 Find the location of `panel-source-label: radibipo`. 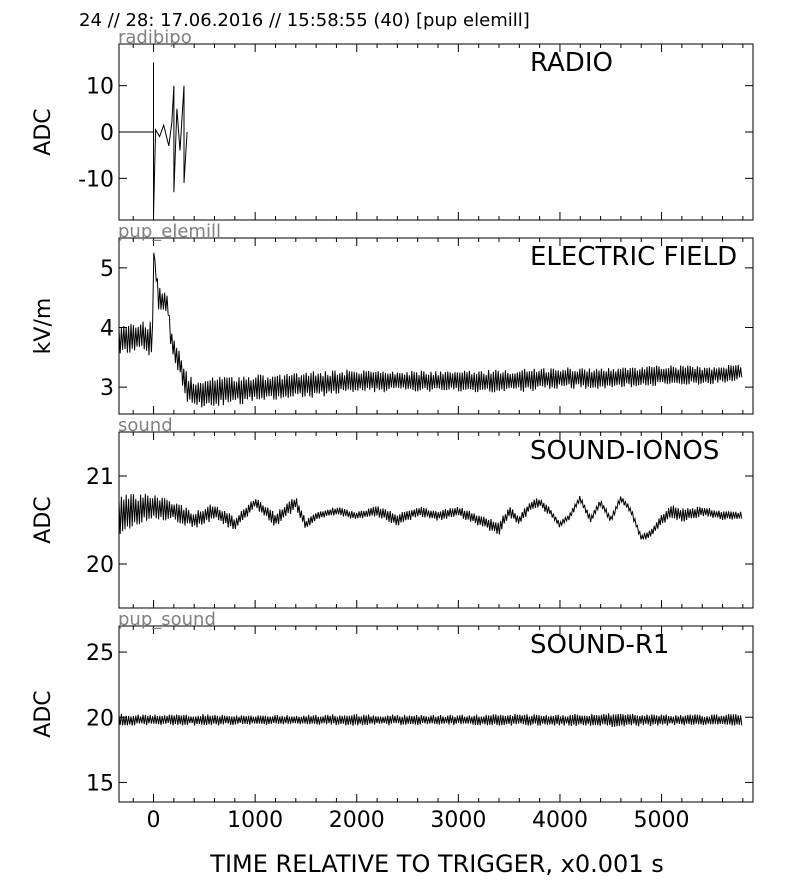

panel-source-label: radibipo is located at coordinates (155, 37).